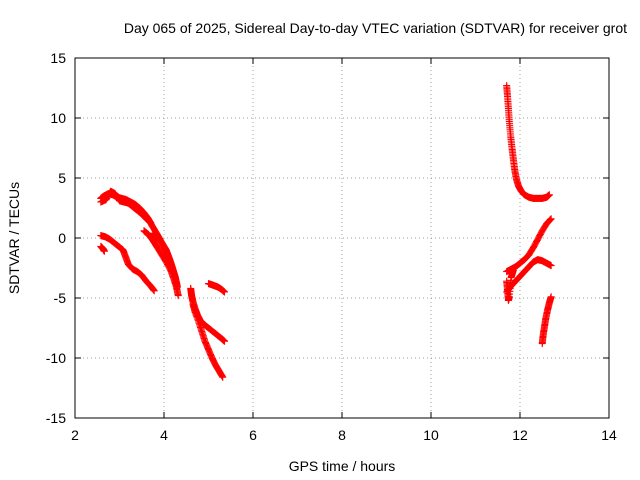 This screenshot has height=480, width=640. Describe the element at coordinates (609, 435) in the screenshot. I see `x-tick-label: 14` at that location.